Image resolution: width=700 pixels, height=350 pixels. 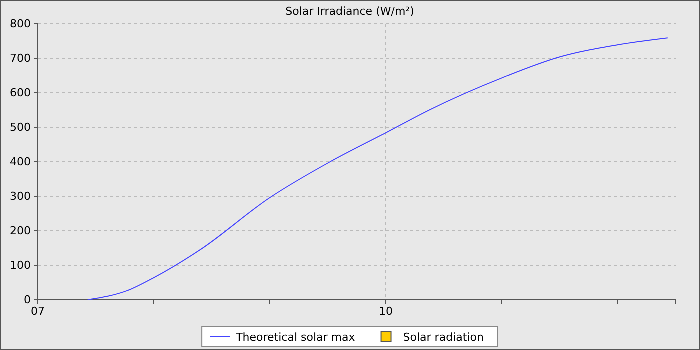 What do you see at coordinates (20, 127) in the screenshot?
I see `y-tick-label: 500` at bounding box center [20, 127].